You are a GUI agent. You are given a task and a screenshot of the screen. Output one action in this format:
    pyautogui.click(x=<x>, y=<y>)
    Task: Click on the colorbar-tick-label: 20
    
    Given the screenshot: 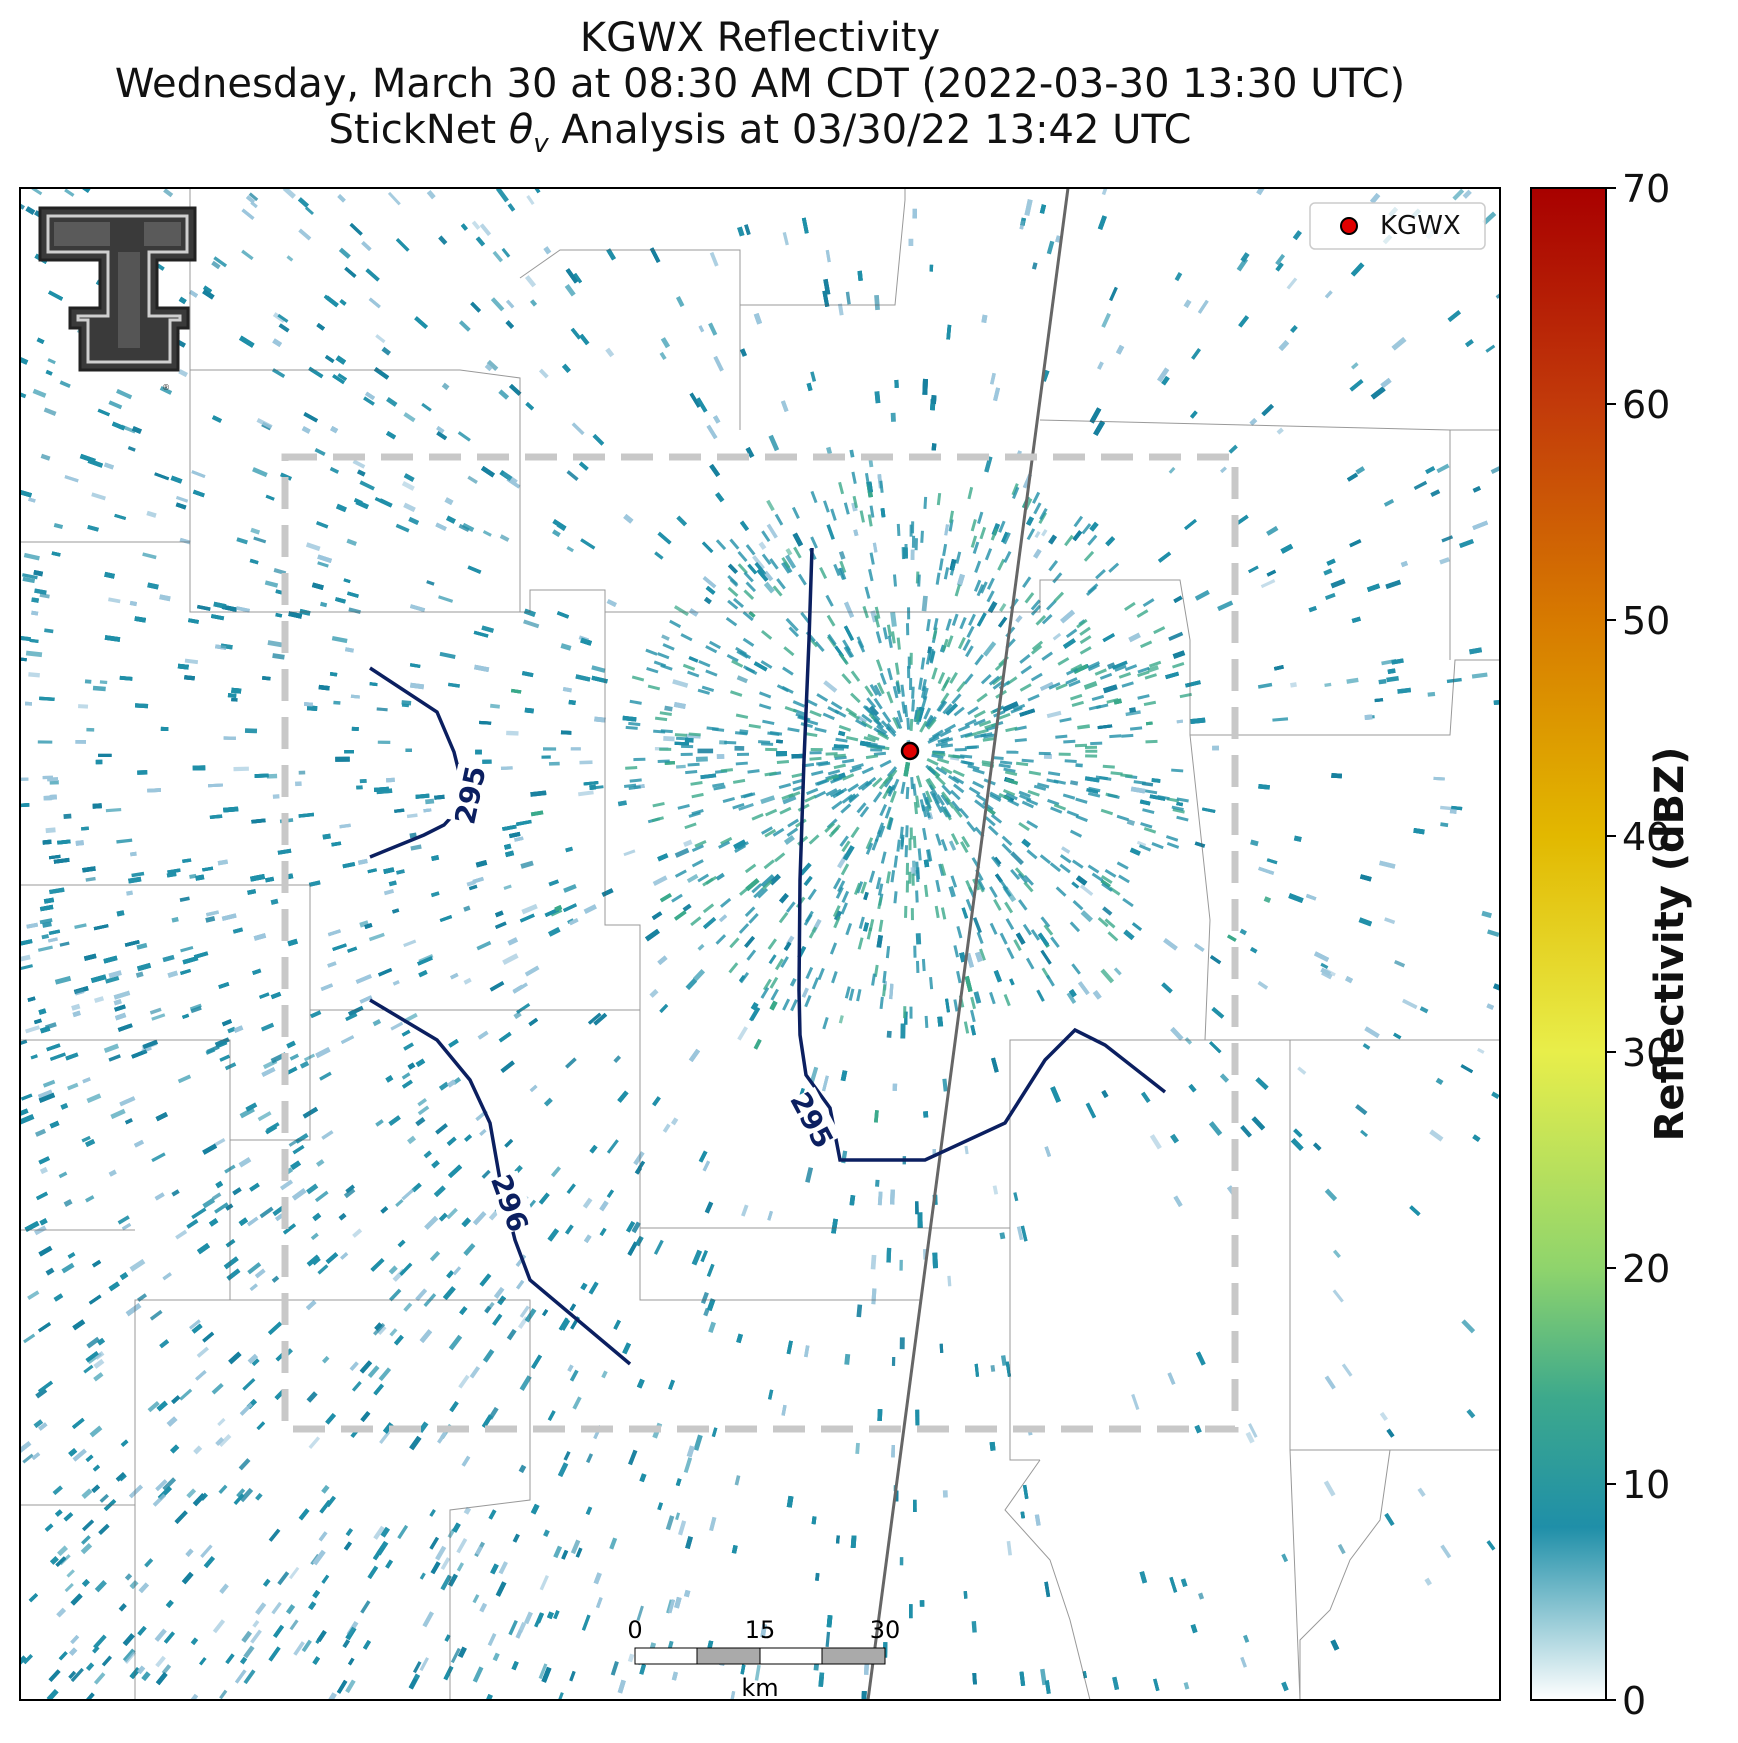 What is the action you would take?
    pyautogui.click(x=1646, y=1269)
    